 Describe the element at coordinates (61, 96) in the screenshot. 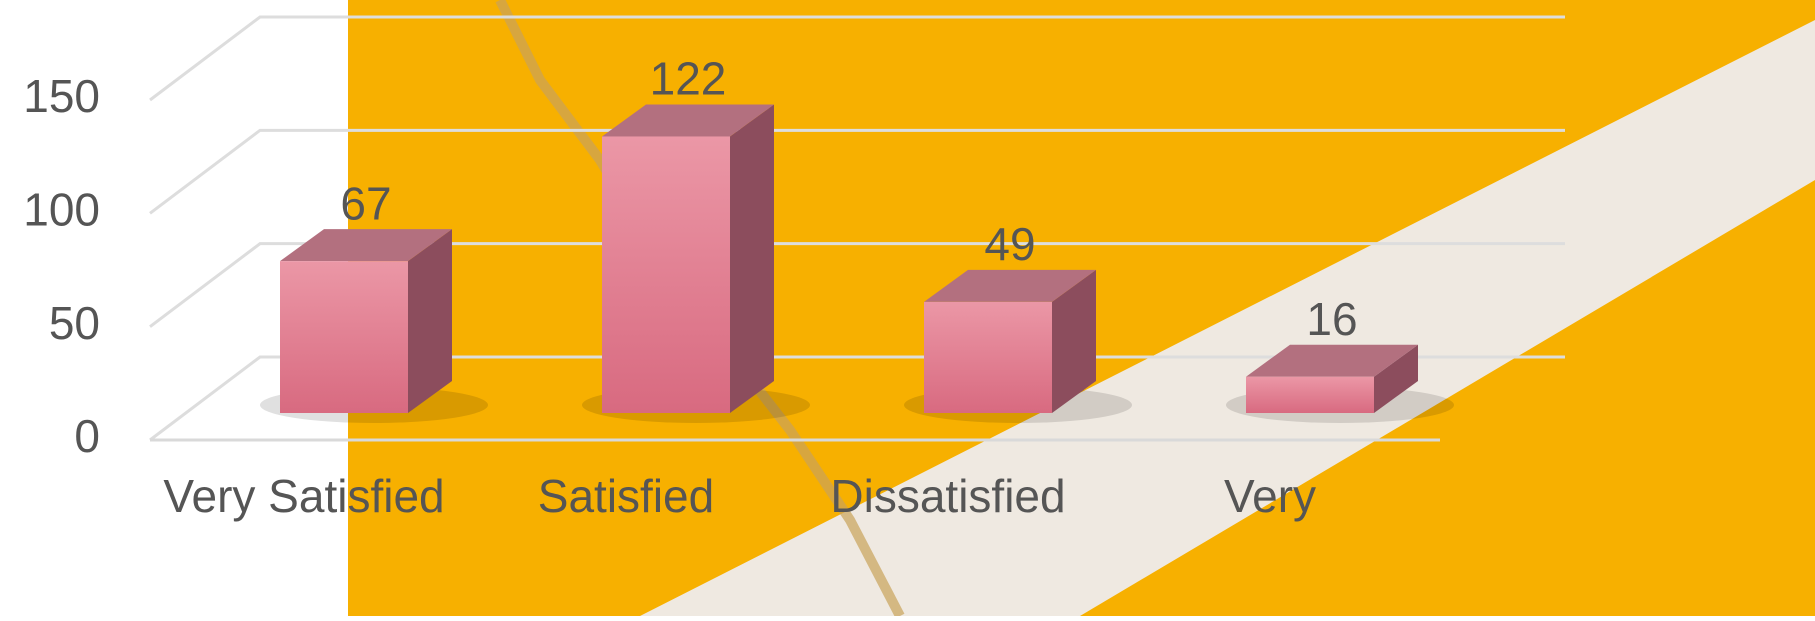

I see `y-tick-label: 150` at that location.